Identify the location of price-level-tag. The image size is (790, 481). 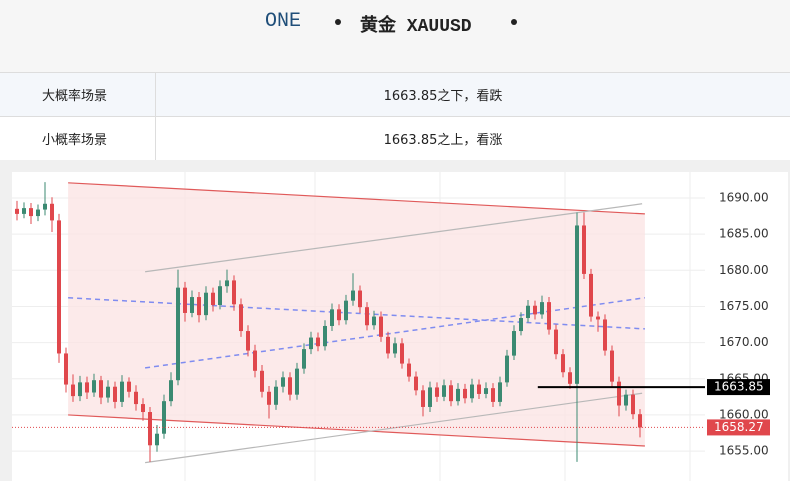
(738, 427).